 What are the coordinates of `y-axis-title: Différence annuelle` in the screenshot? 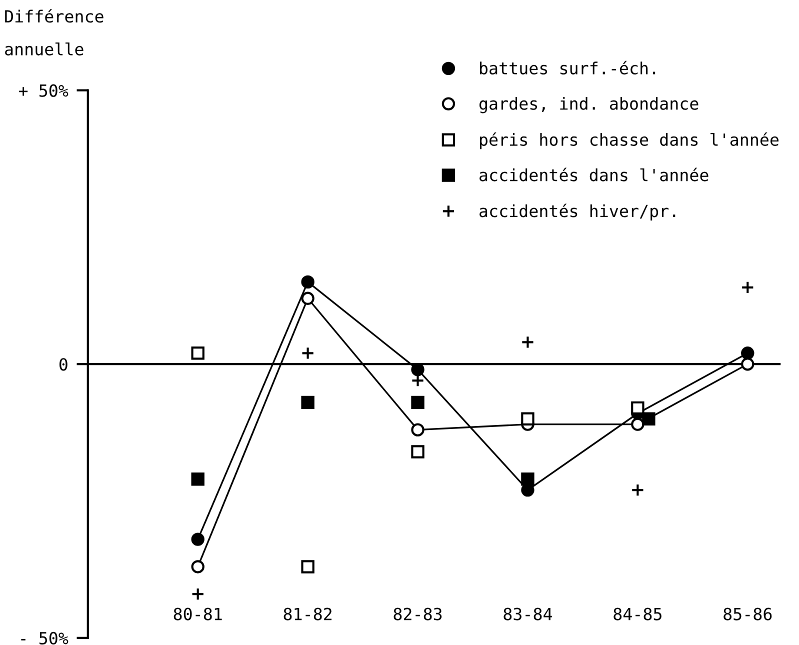 It's located at (54, 32).